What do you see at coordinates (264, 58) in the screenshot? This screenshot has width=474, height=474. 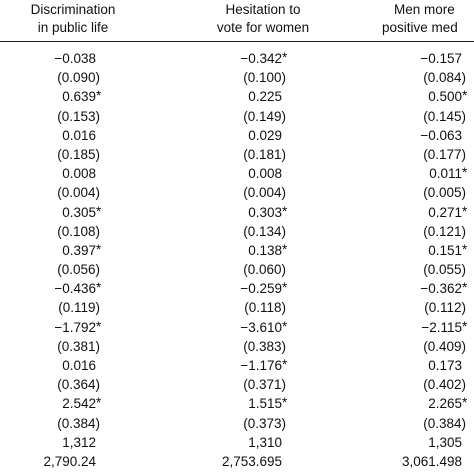 I see `table-cell: −0.342 *` at bounding box center [264, 58].